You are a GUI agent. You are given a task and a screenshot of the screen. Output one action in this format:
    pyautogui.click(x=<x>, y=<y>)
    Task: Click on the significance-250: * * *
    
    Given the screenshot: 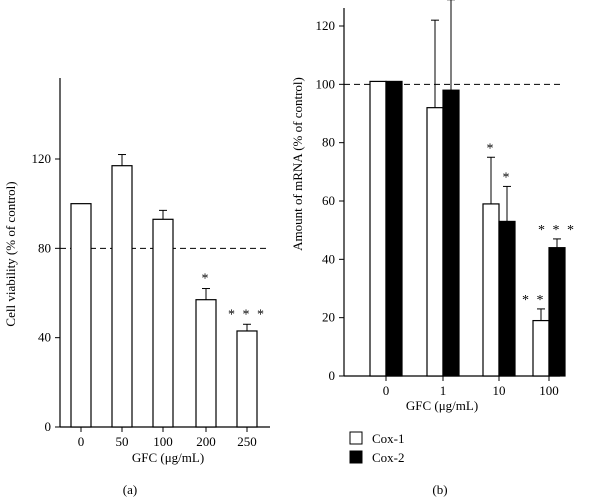 What is the action you would take?
    pyautogui.click(x=247, y=314)
    